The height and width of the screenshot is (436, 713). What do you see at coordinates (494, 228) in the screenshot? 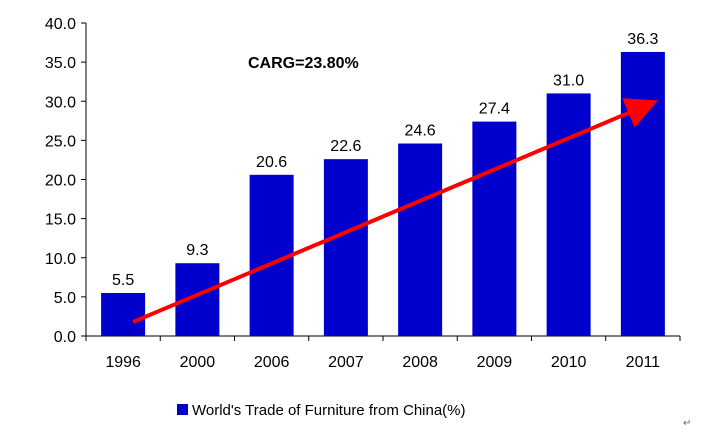
I see `bar-2009` at bounding box center [494, 228].